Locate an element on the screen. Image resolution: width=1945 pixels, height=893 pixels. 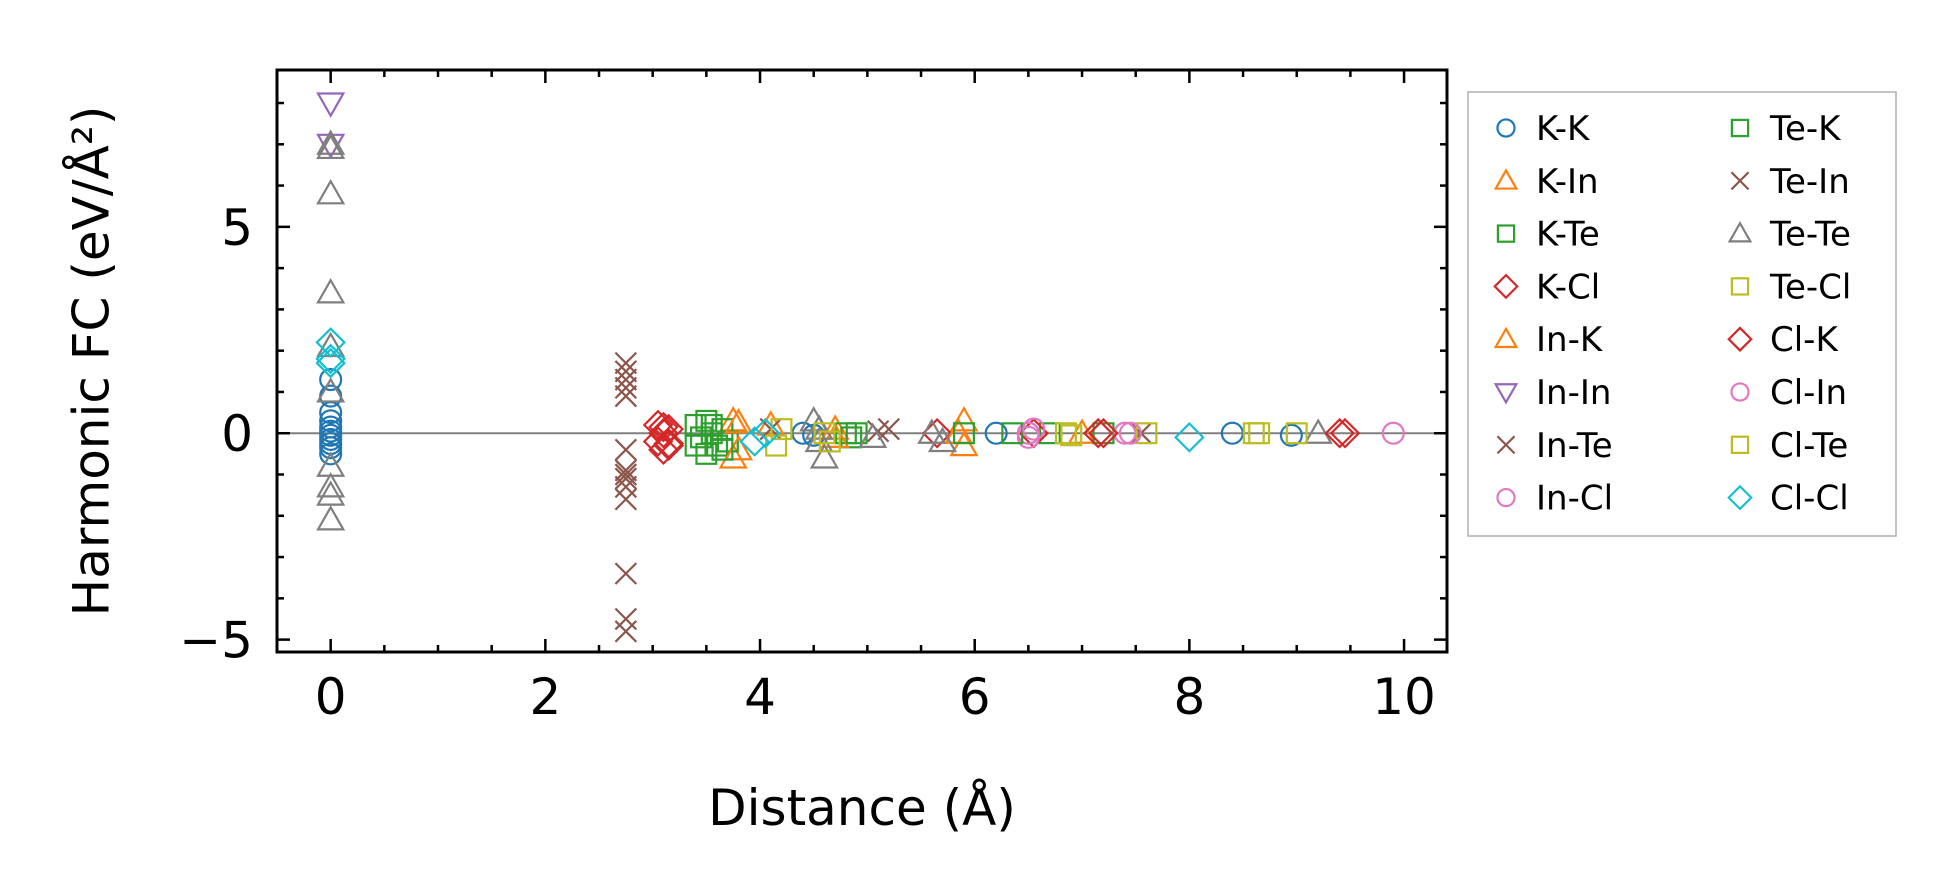
legend-label: In-Te is located at coordinates (1574, 446).